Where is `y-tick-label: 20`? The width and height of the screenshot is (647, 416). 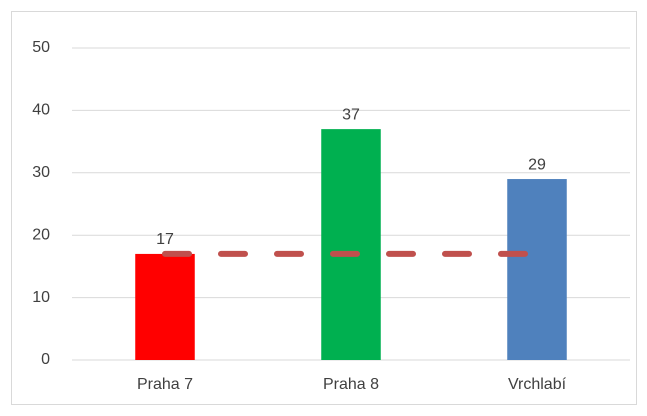 y-tick-label: 20 is located at coordinates (41, 234).